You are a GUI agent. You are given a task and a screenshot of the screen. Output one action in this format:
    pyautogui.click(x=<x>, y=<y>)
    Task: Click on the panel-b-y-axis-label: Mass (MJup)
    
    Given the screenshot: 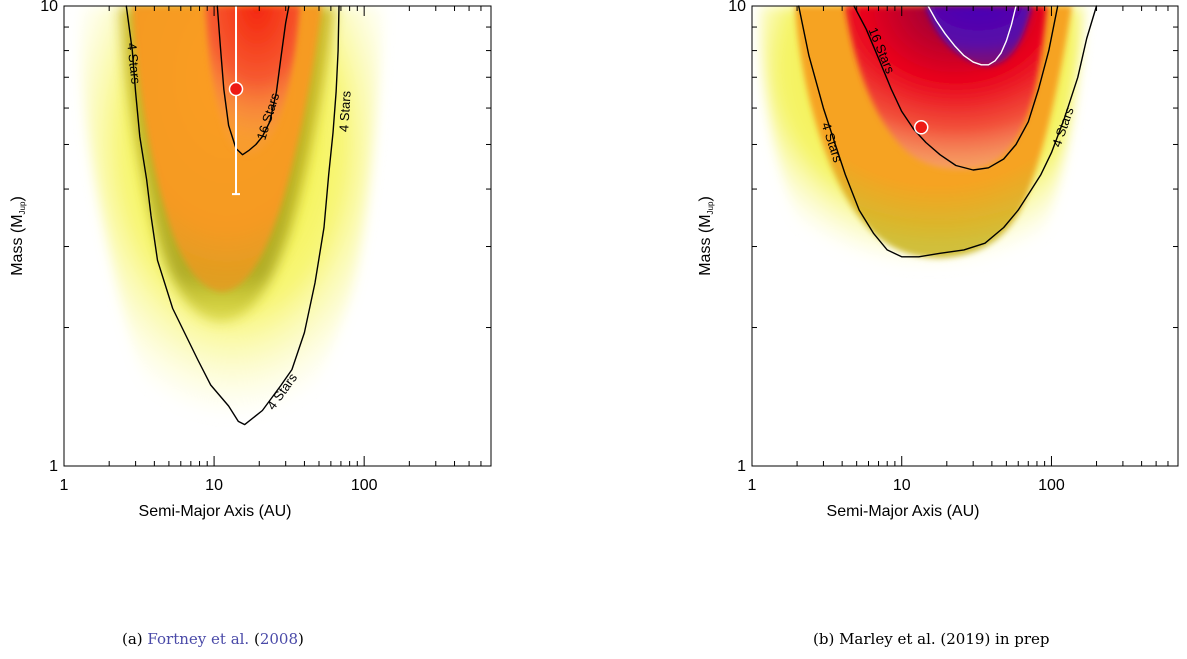 What is the action you would take?
    pyautogui.click(x=706, y=236)
    